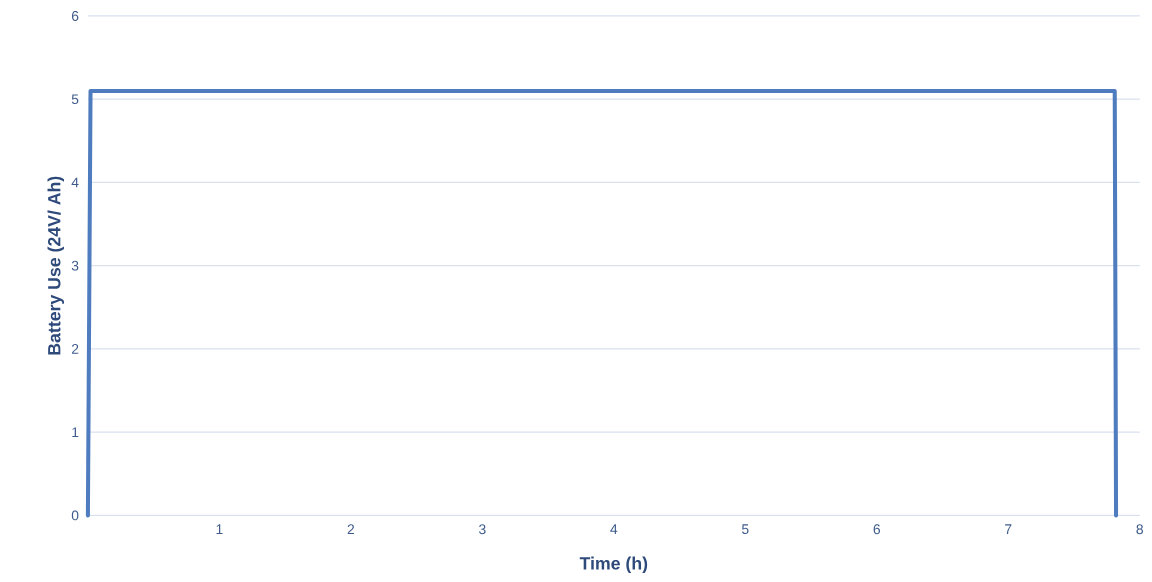  Describe the element at coordinates (745, 529) in the screenshot. I see `x-tick-label: 5` at that location.